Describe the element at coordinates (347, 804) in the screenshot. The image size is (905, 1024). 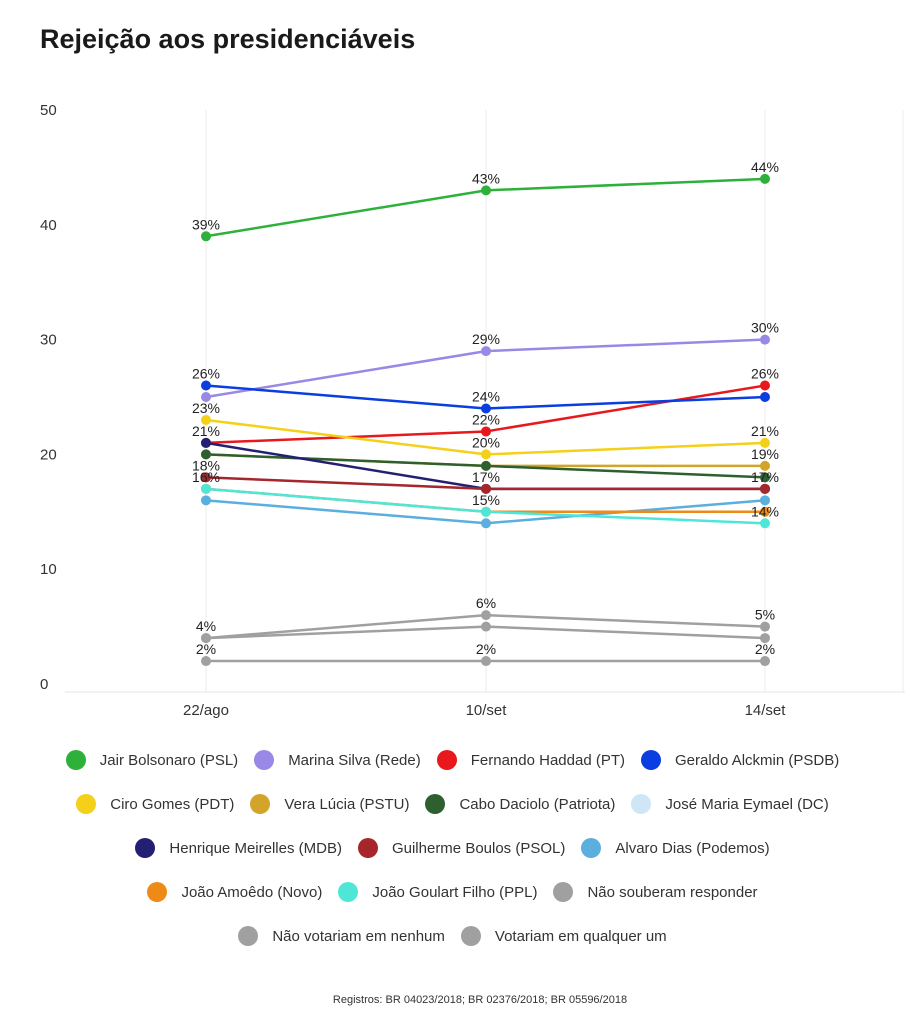
I see `legend-label: Vera Lúcia (PSTU)` at that location.